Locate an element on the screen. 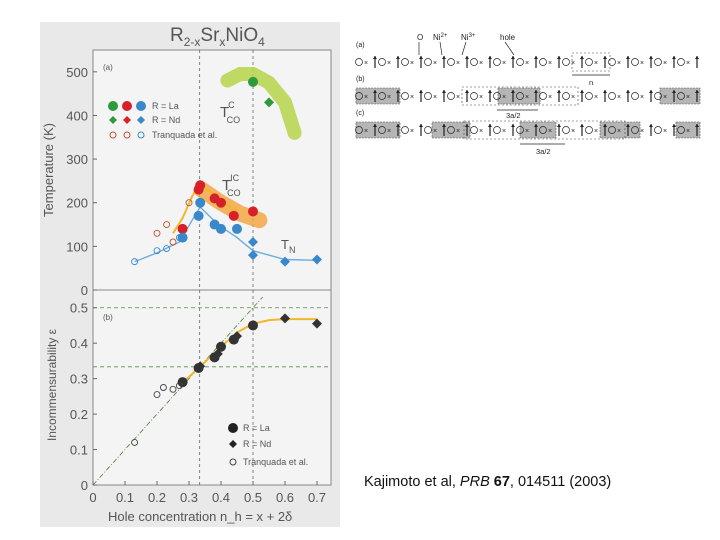 Image resolution: width=720 pixels, height=540 pixels. diagram-x-2-1: × is located at coordinates (389, 131).